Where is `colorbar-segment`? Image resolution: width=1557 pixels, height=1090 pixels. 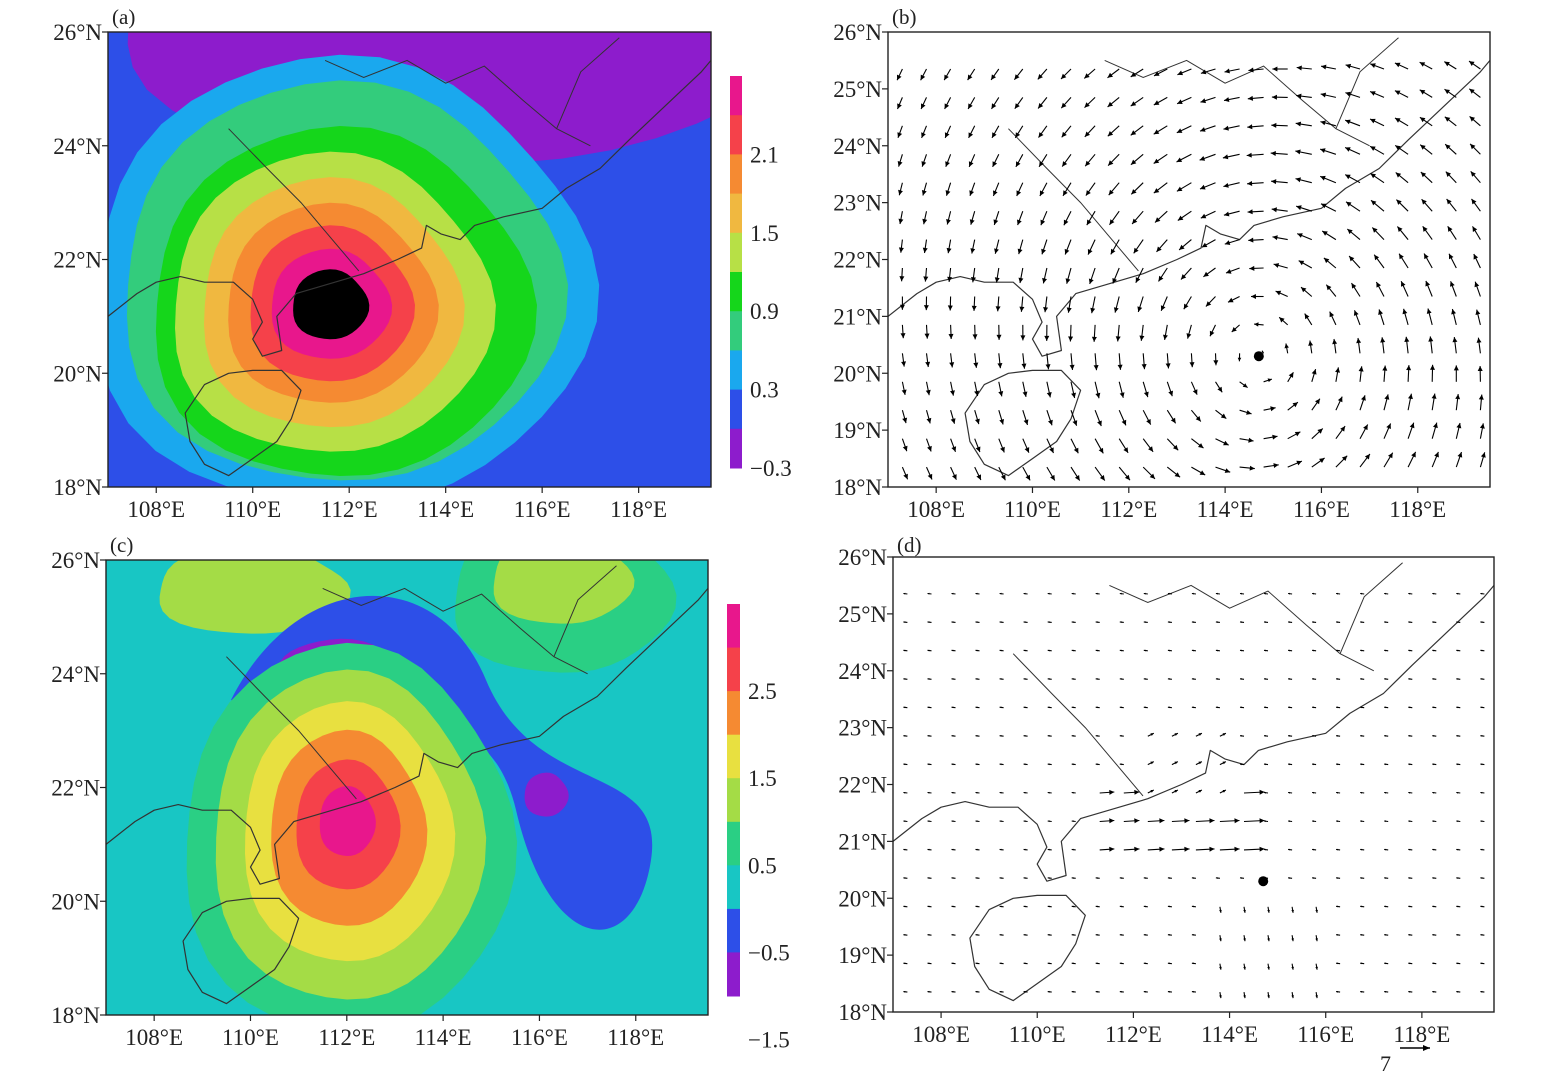
colorbar-segment is located at coordinates (733, 974).